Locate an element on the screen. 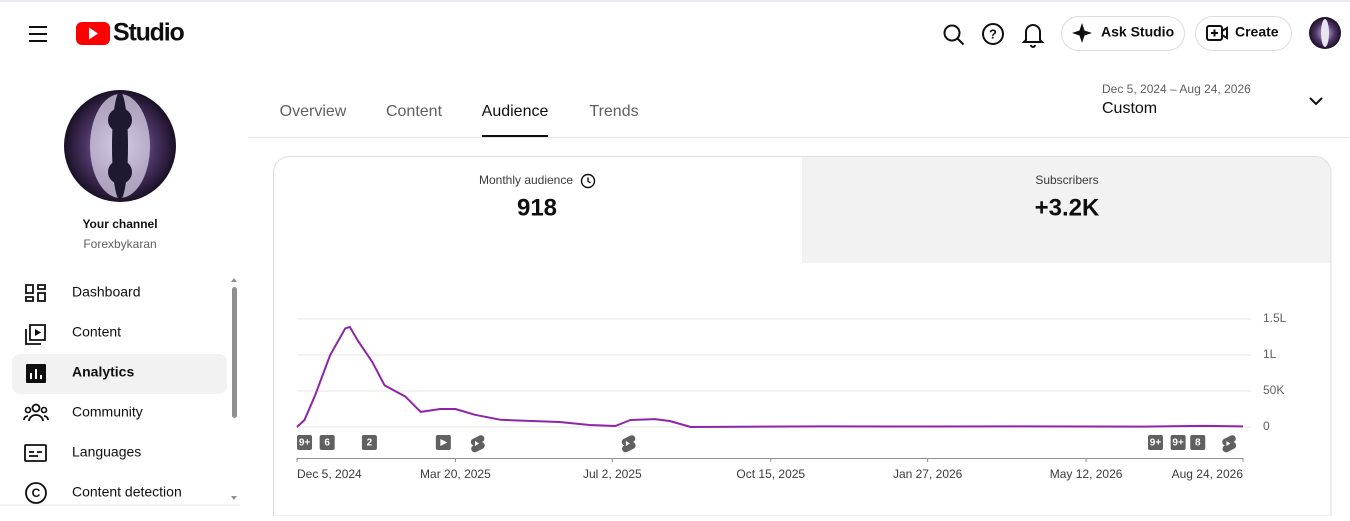 The width and height of the screenshot is (1350, 521). notifications-button is located at coordinates (1033, 36).